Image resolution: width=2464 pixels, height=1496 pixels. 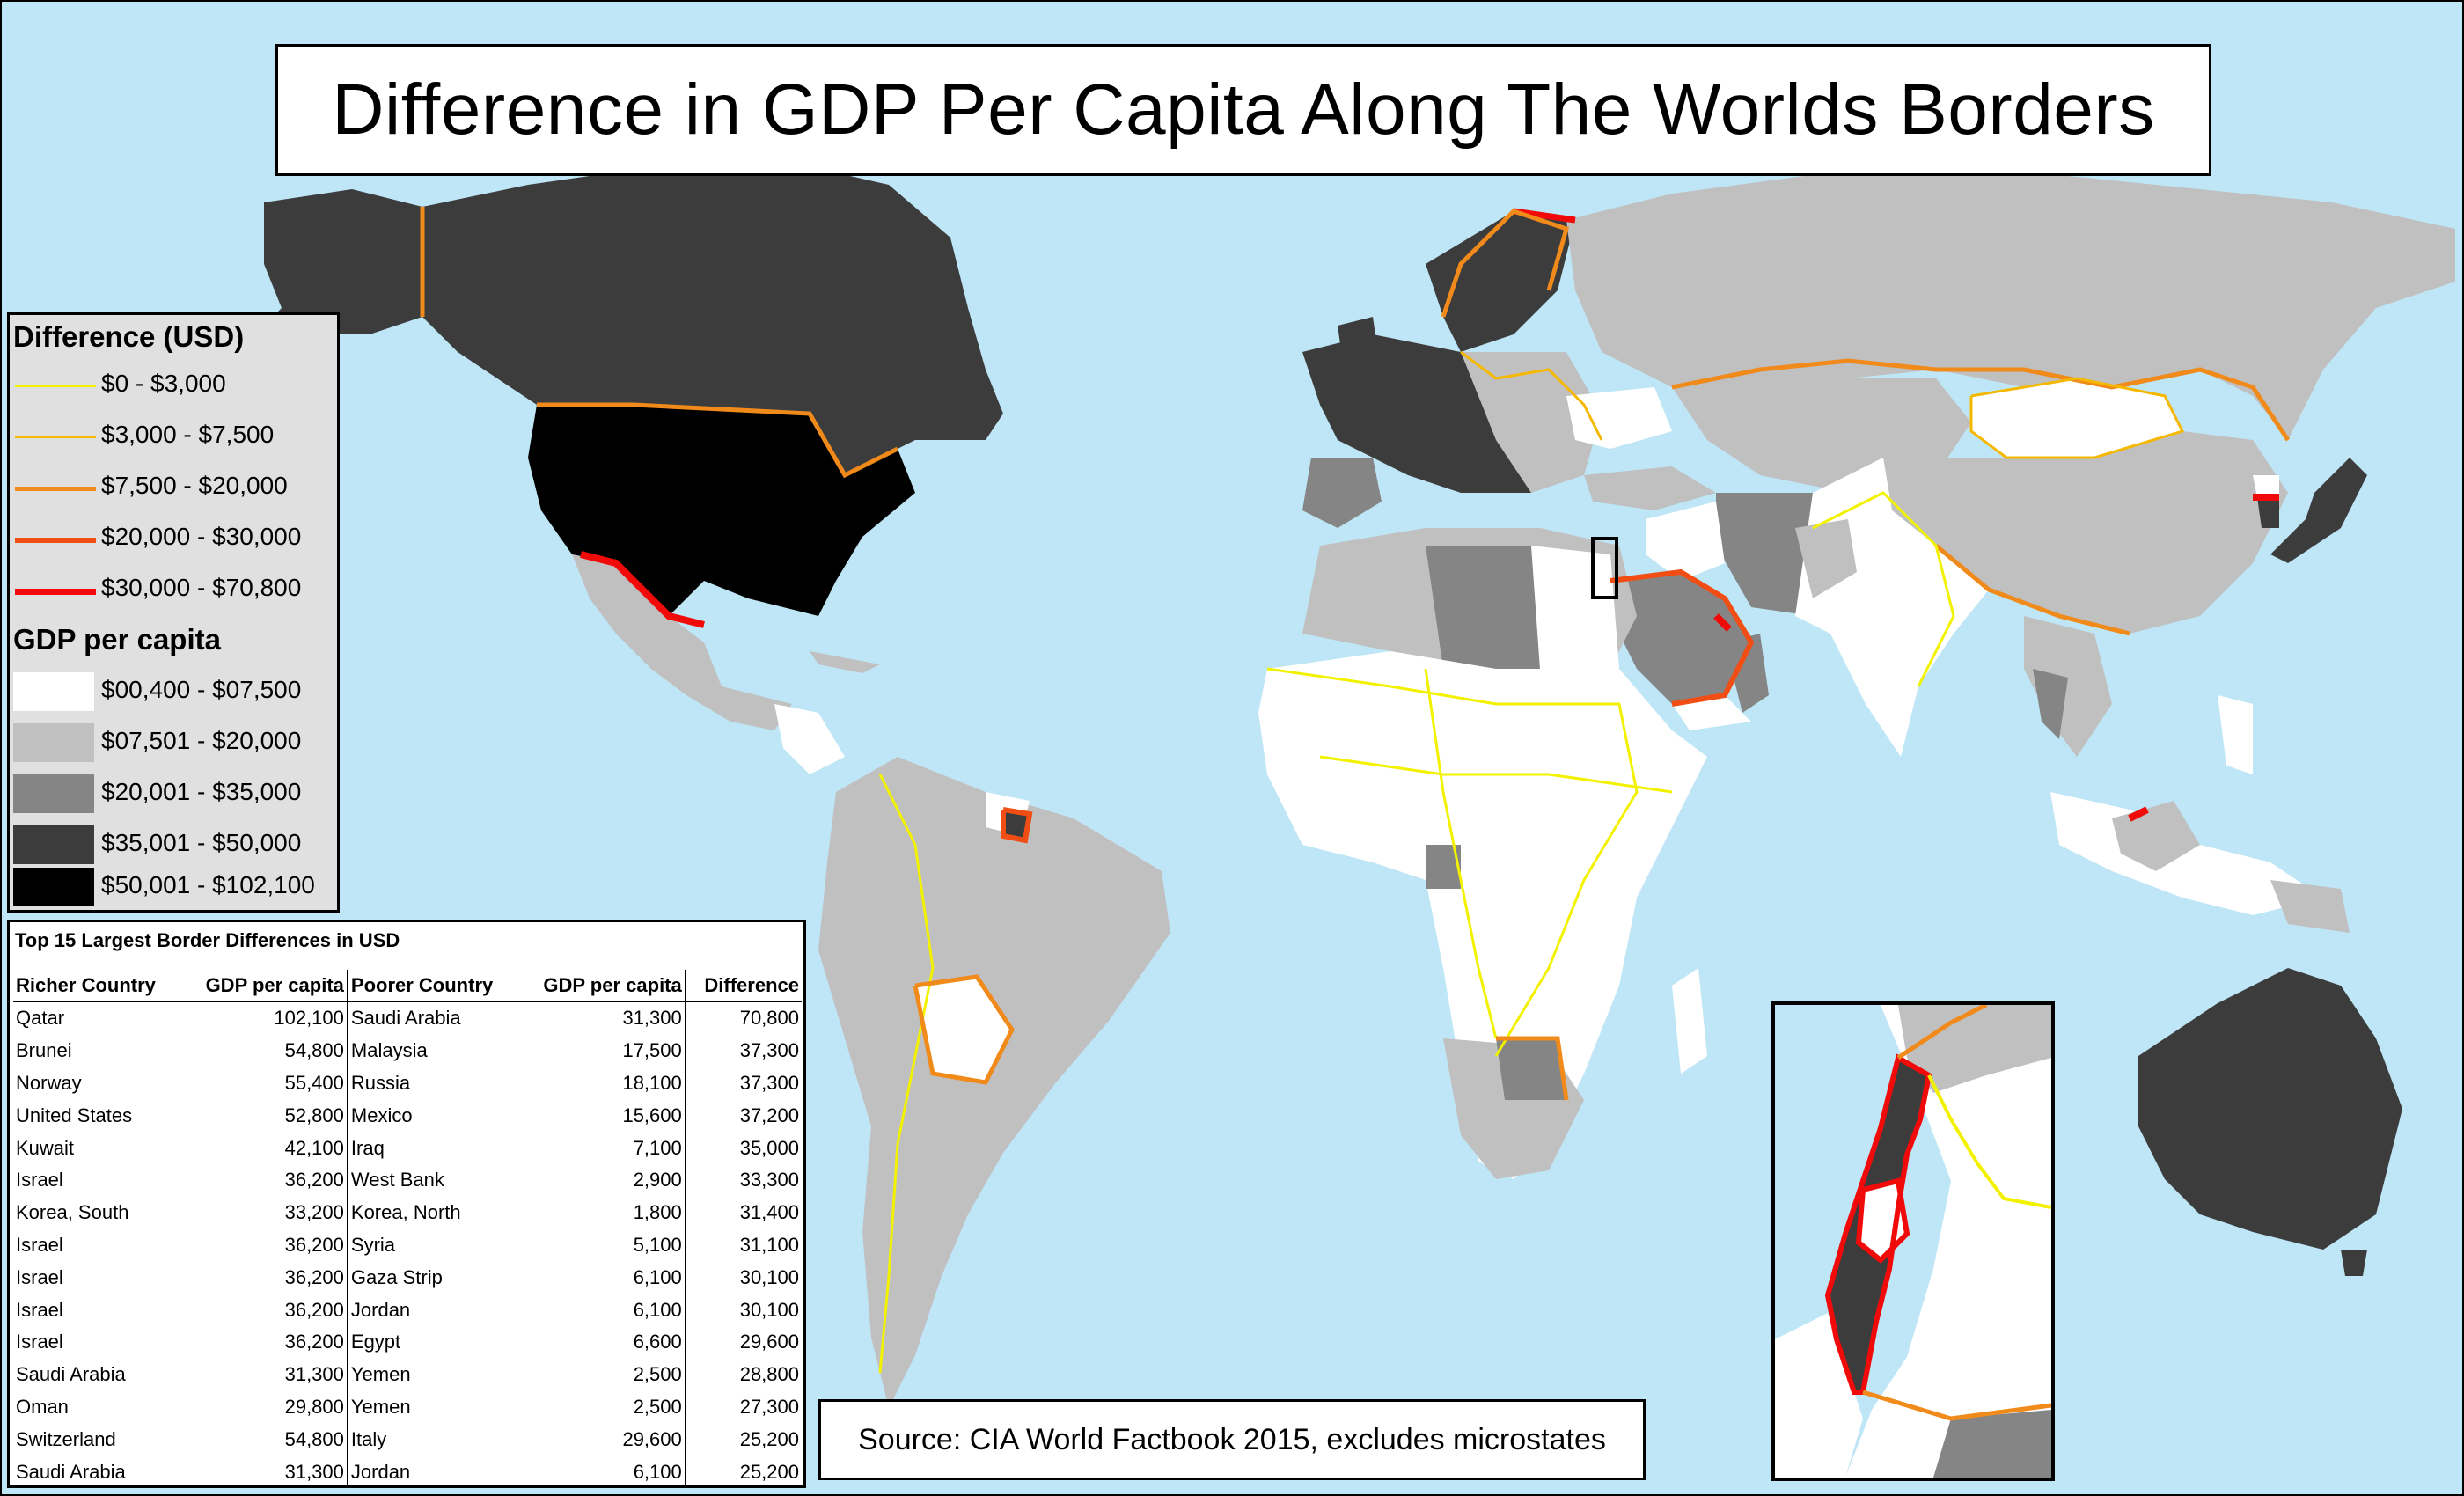 What do you see at coordinates (1360, 352) in the screenshot?
I see `uk-shape` at bounding box center [1360, 352].